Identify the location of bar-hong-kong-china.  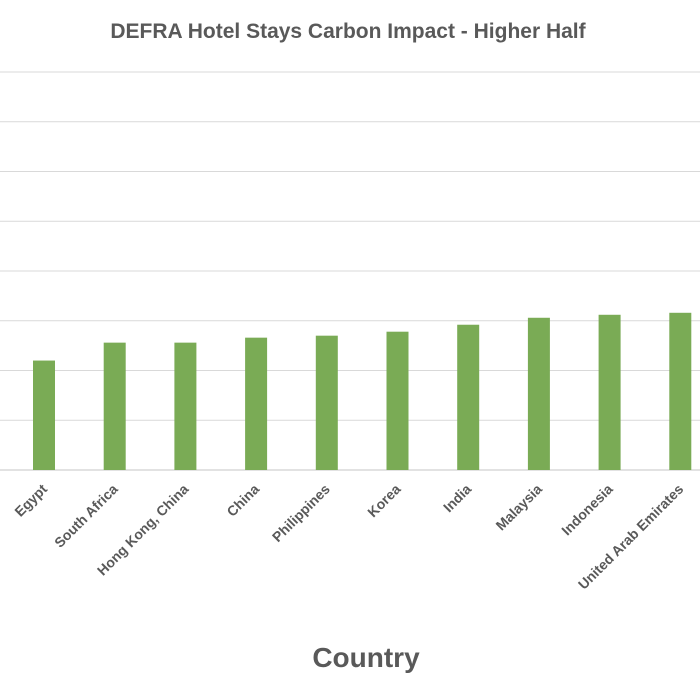
(185, 406).